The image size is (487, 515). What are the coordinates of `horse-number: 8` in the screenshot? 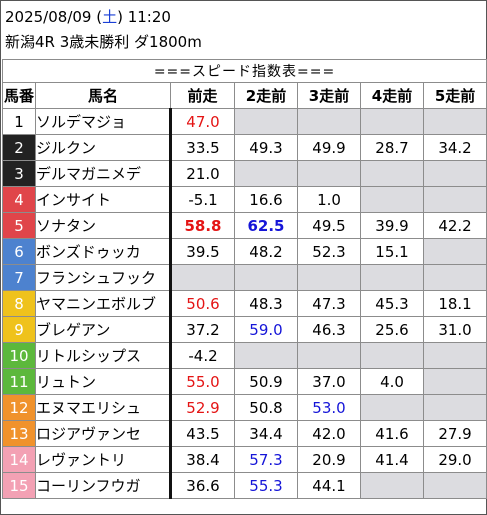 It's located at (19, 303).